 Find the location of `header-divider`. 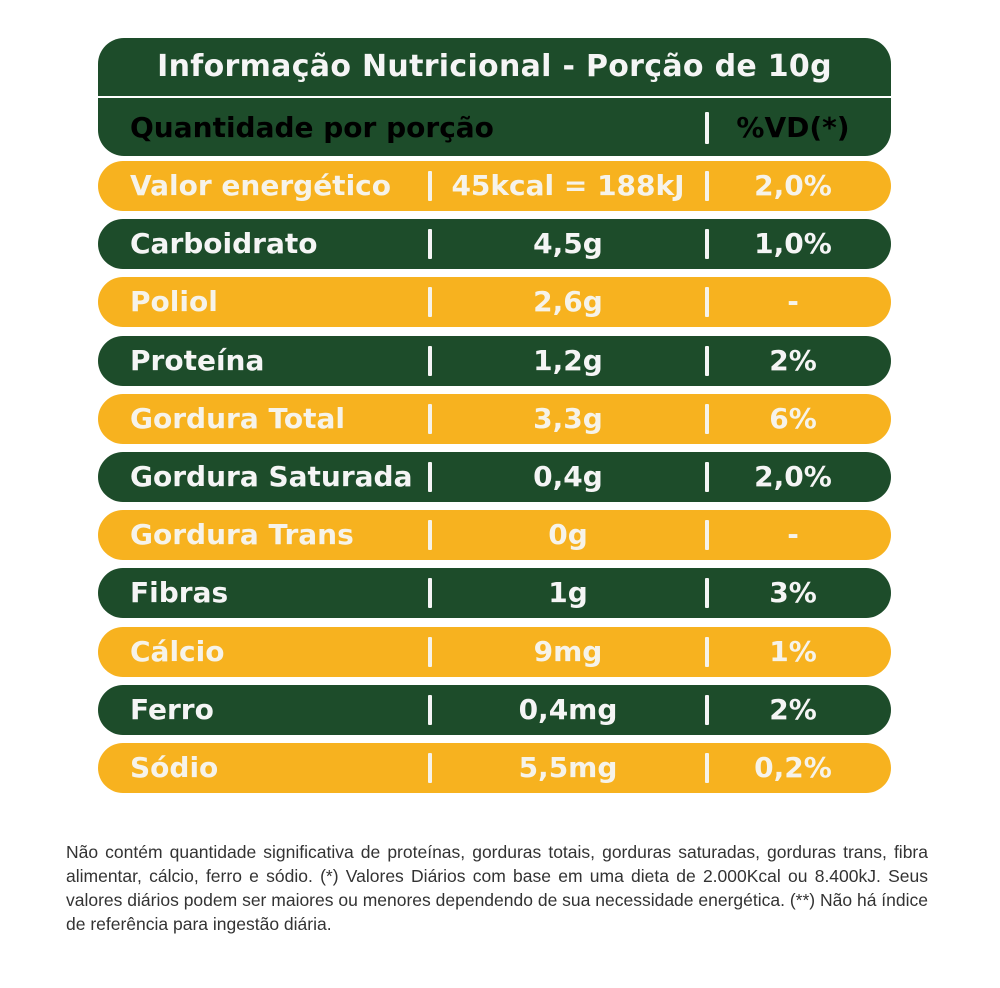

header-divider is located at coordinates (494, 97).